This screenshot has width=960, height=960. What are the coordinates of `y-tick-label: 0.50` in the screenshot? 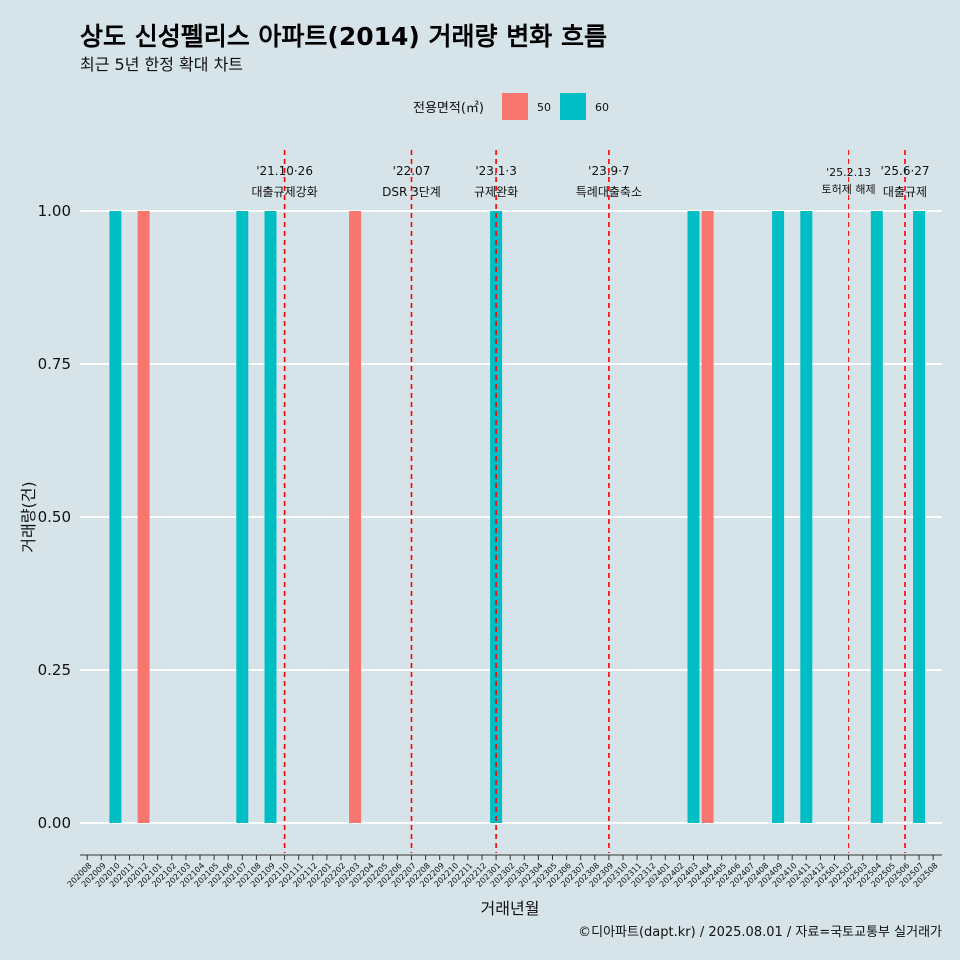 It's located at (54, 517).